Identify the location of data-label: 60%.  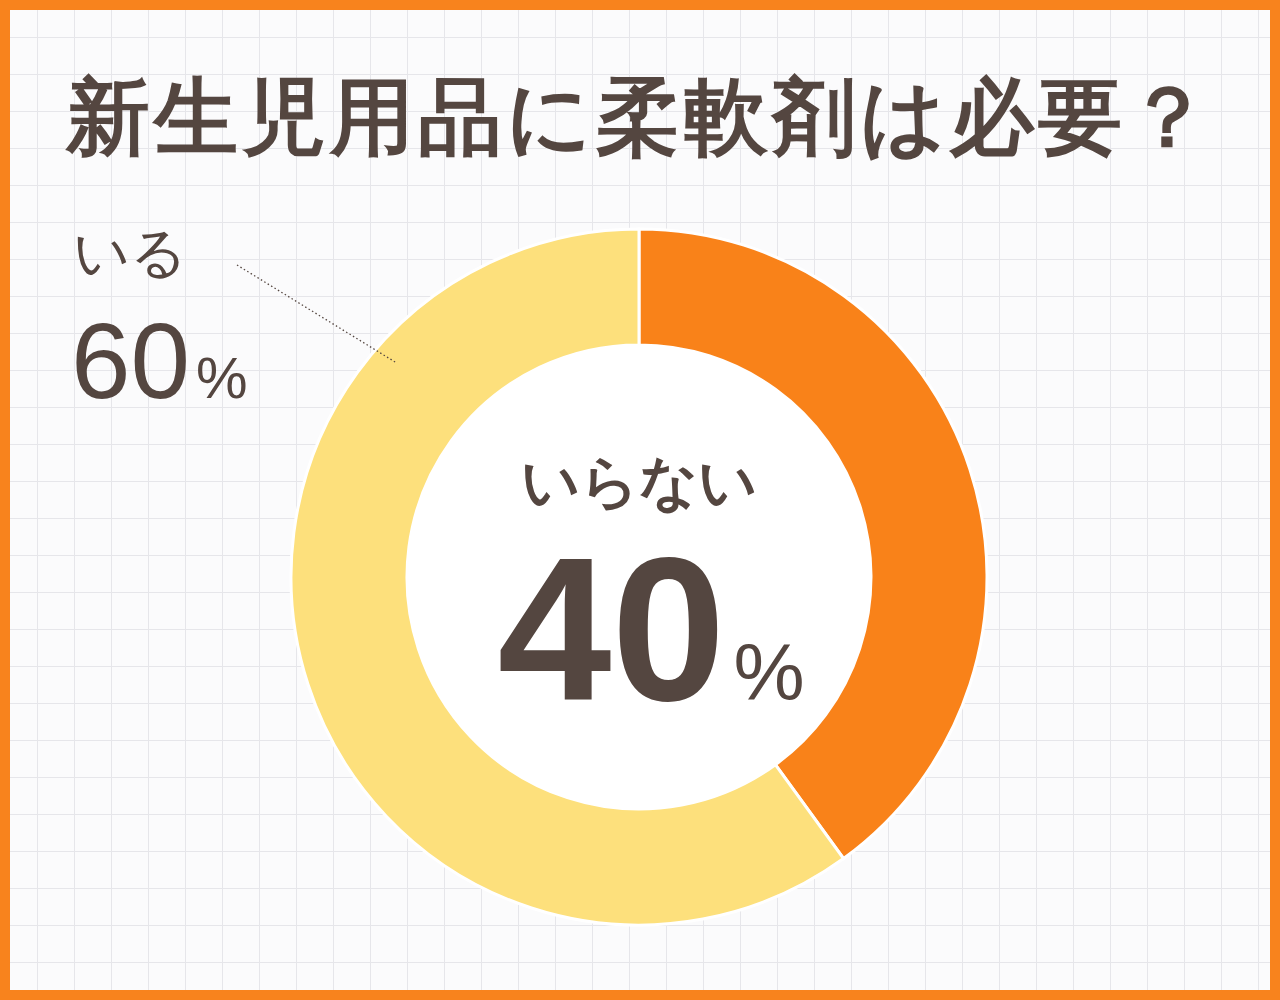
(159, 361).